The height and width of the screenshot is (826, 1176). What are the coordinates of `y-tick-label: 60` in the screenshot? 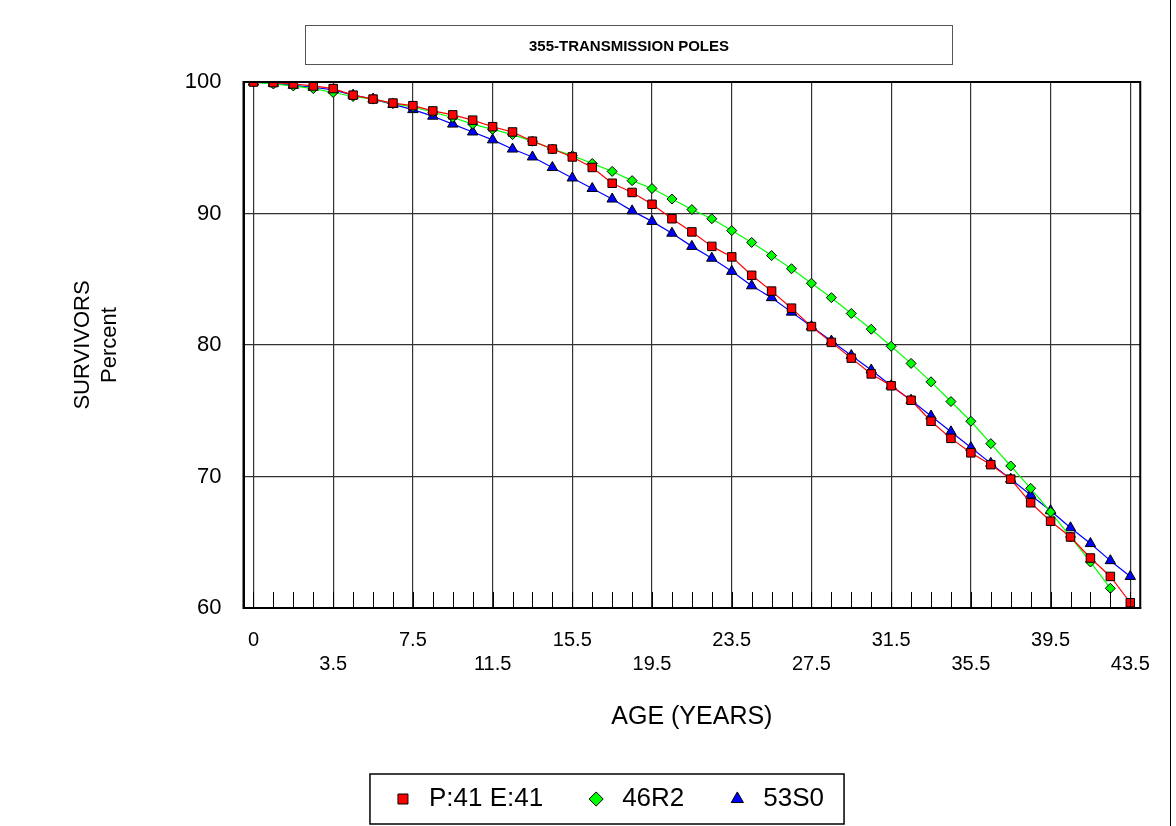 It's located at (209, 607).